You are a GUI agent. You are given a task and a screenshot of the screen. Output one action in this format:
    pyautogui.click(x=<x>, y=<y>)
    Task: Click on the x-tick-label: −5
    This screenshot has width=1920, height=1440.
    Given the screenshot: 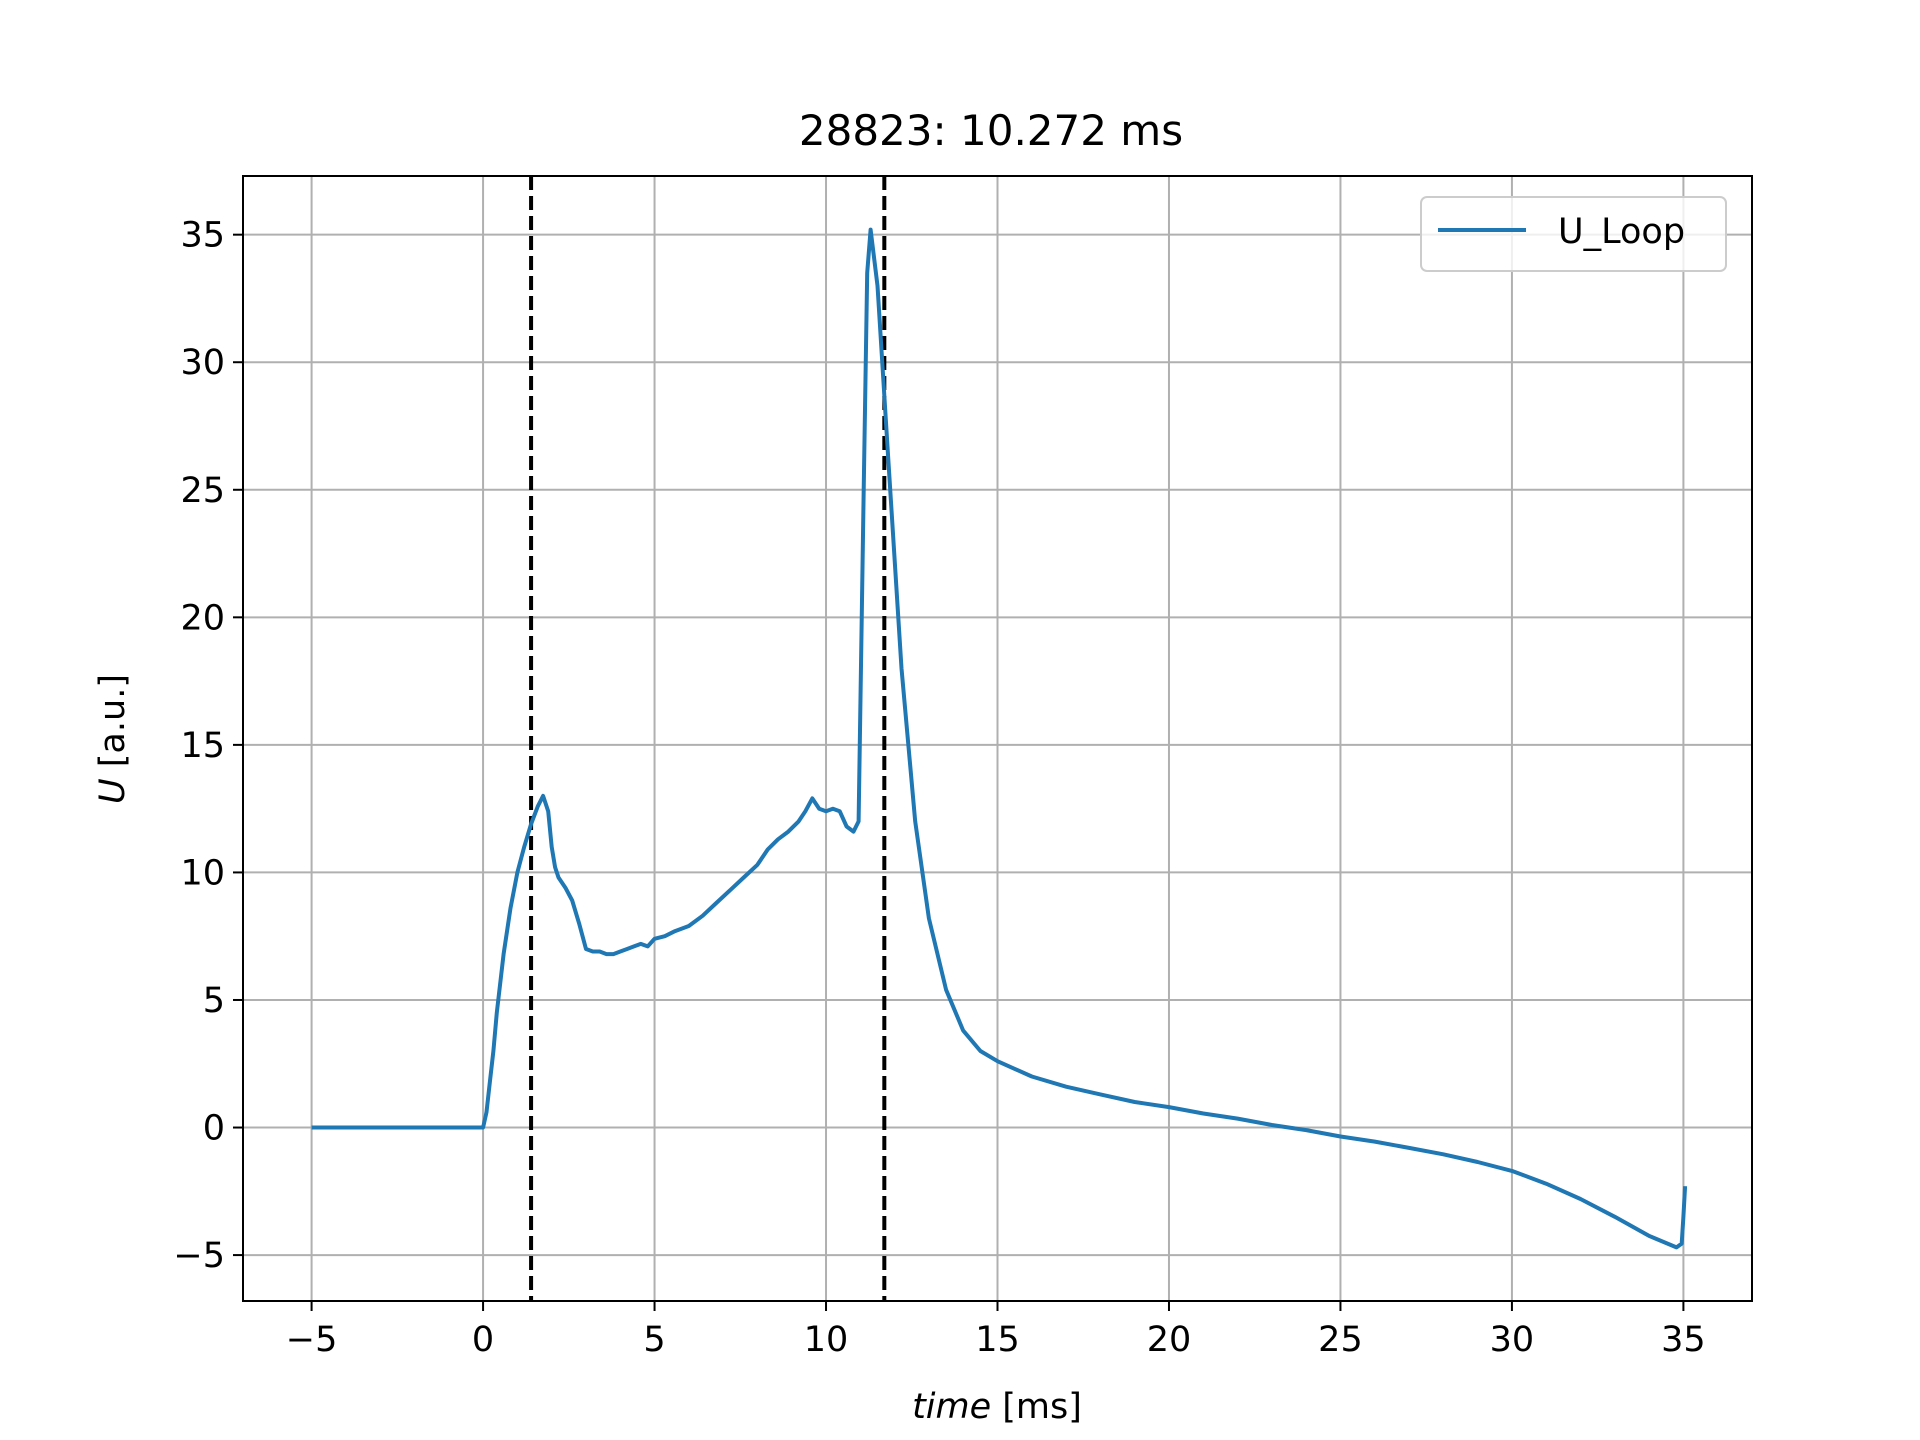 What is the action you would take?
    pyautogui.click(x=312, y=1340)
    